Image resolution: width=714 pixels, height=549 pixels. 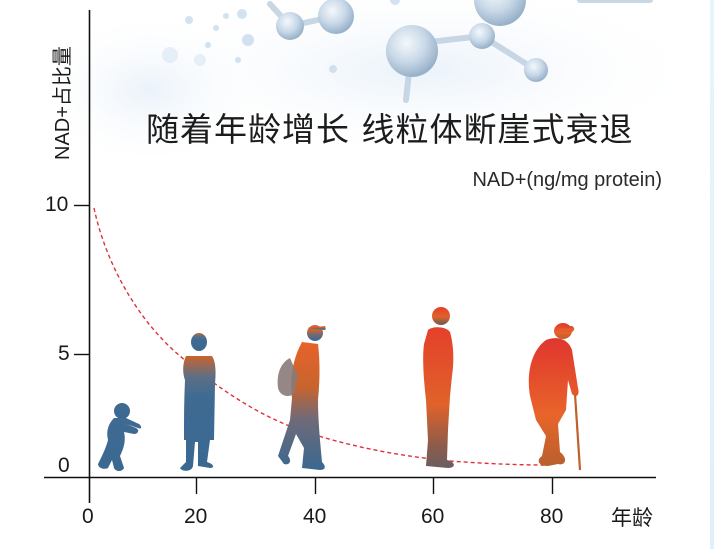 What do you see at coordinates (196, 516) in the screenshot?
I see `x-tick-label-20: 20` at bounding box center [196, 516].